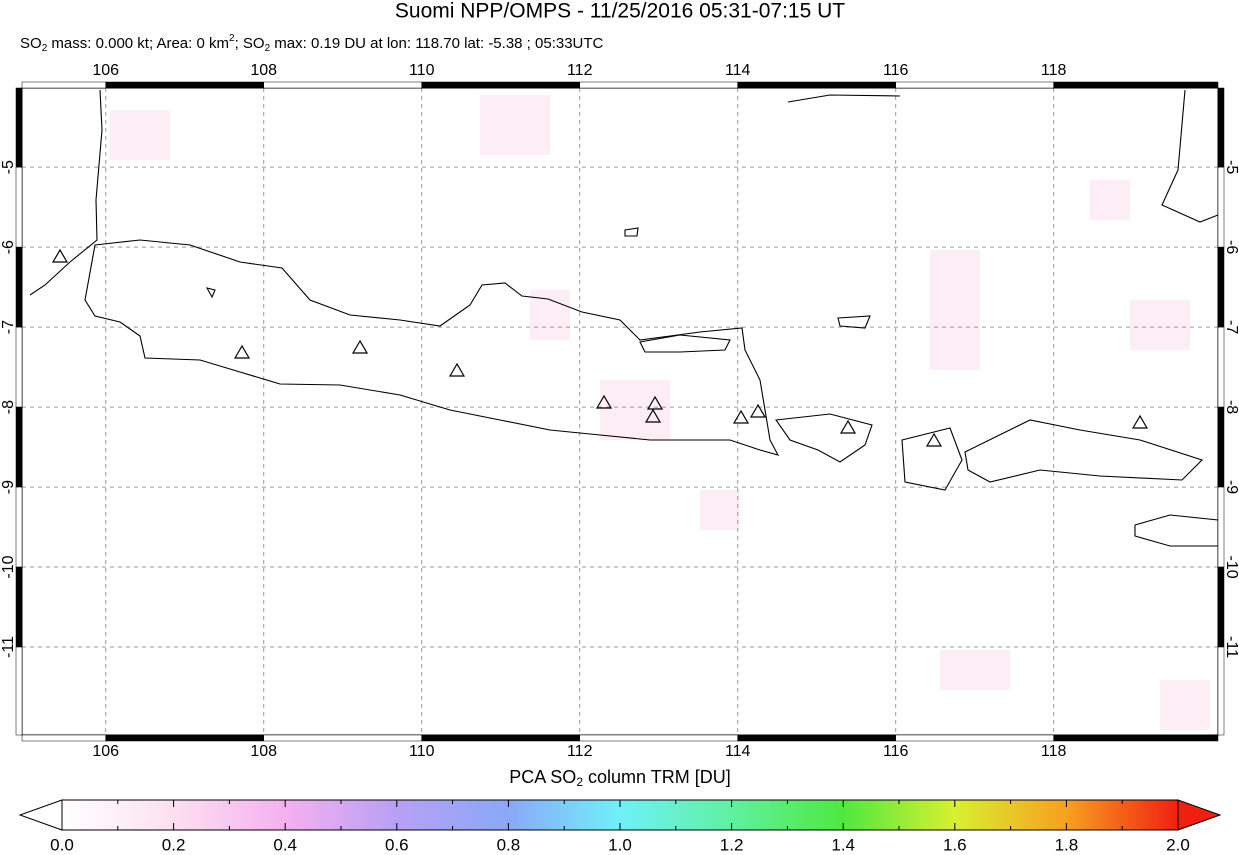  What do you see at coordinates (174, 844) in the screenshot?
I see `colorbar-tick-label: 0.2` at bounding box center [174, 844].